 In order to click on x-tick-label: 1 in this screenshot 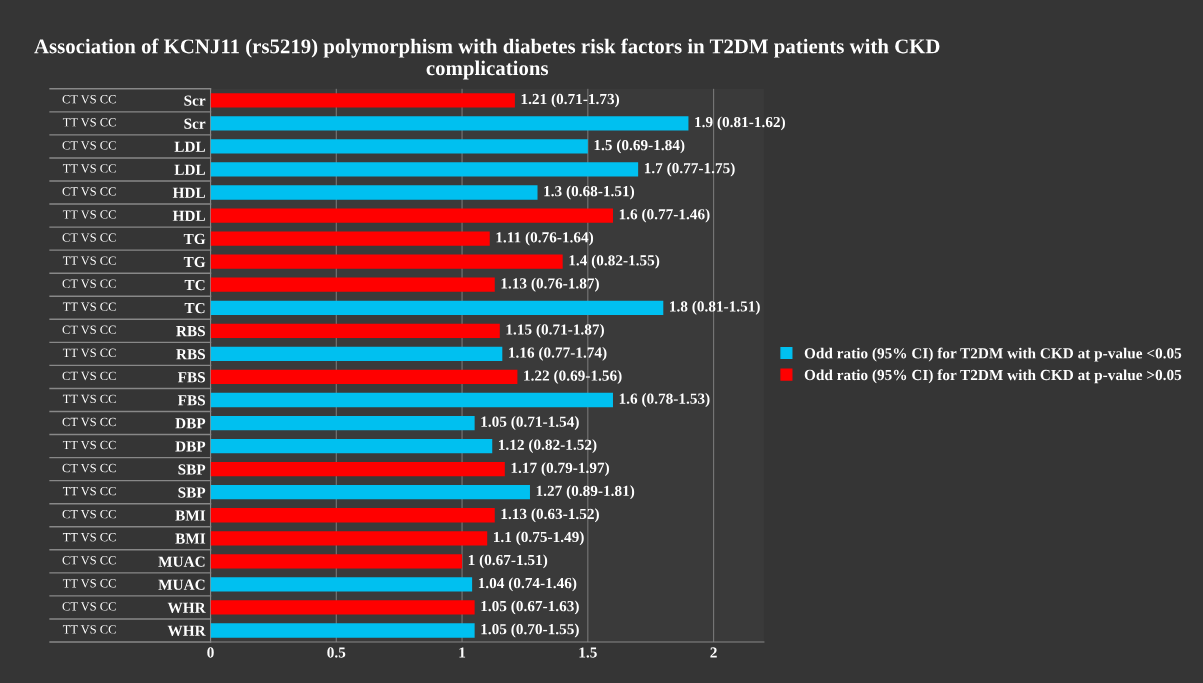, I will do `click(462, 652)`.